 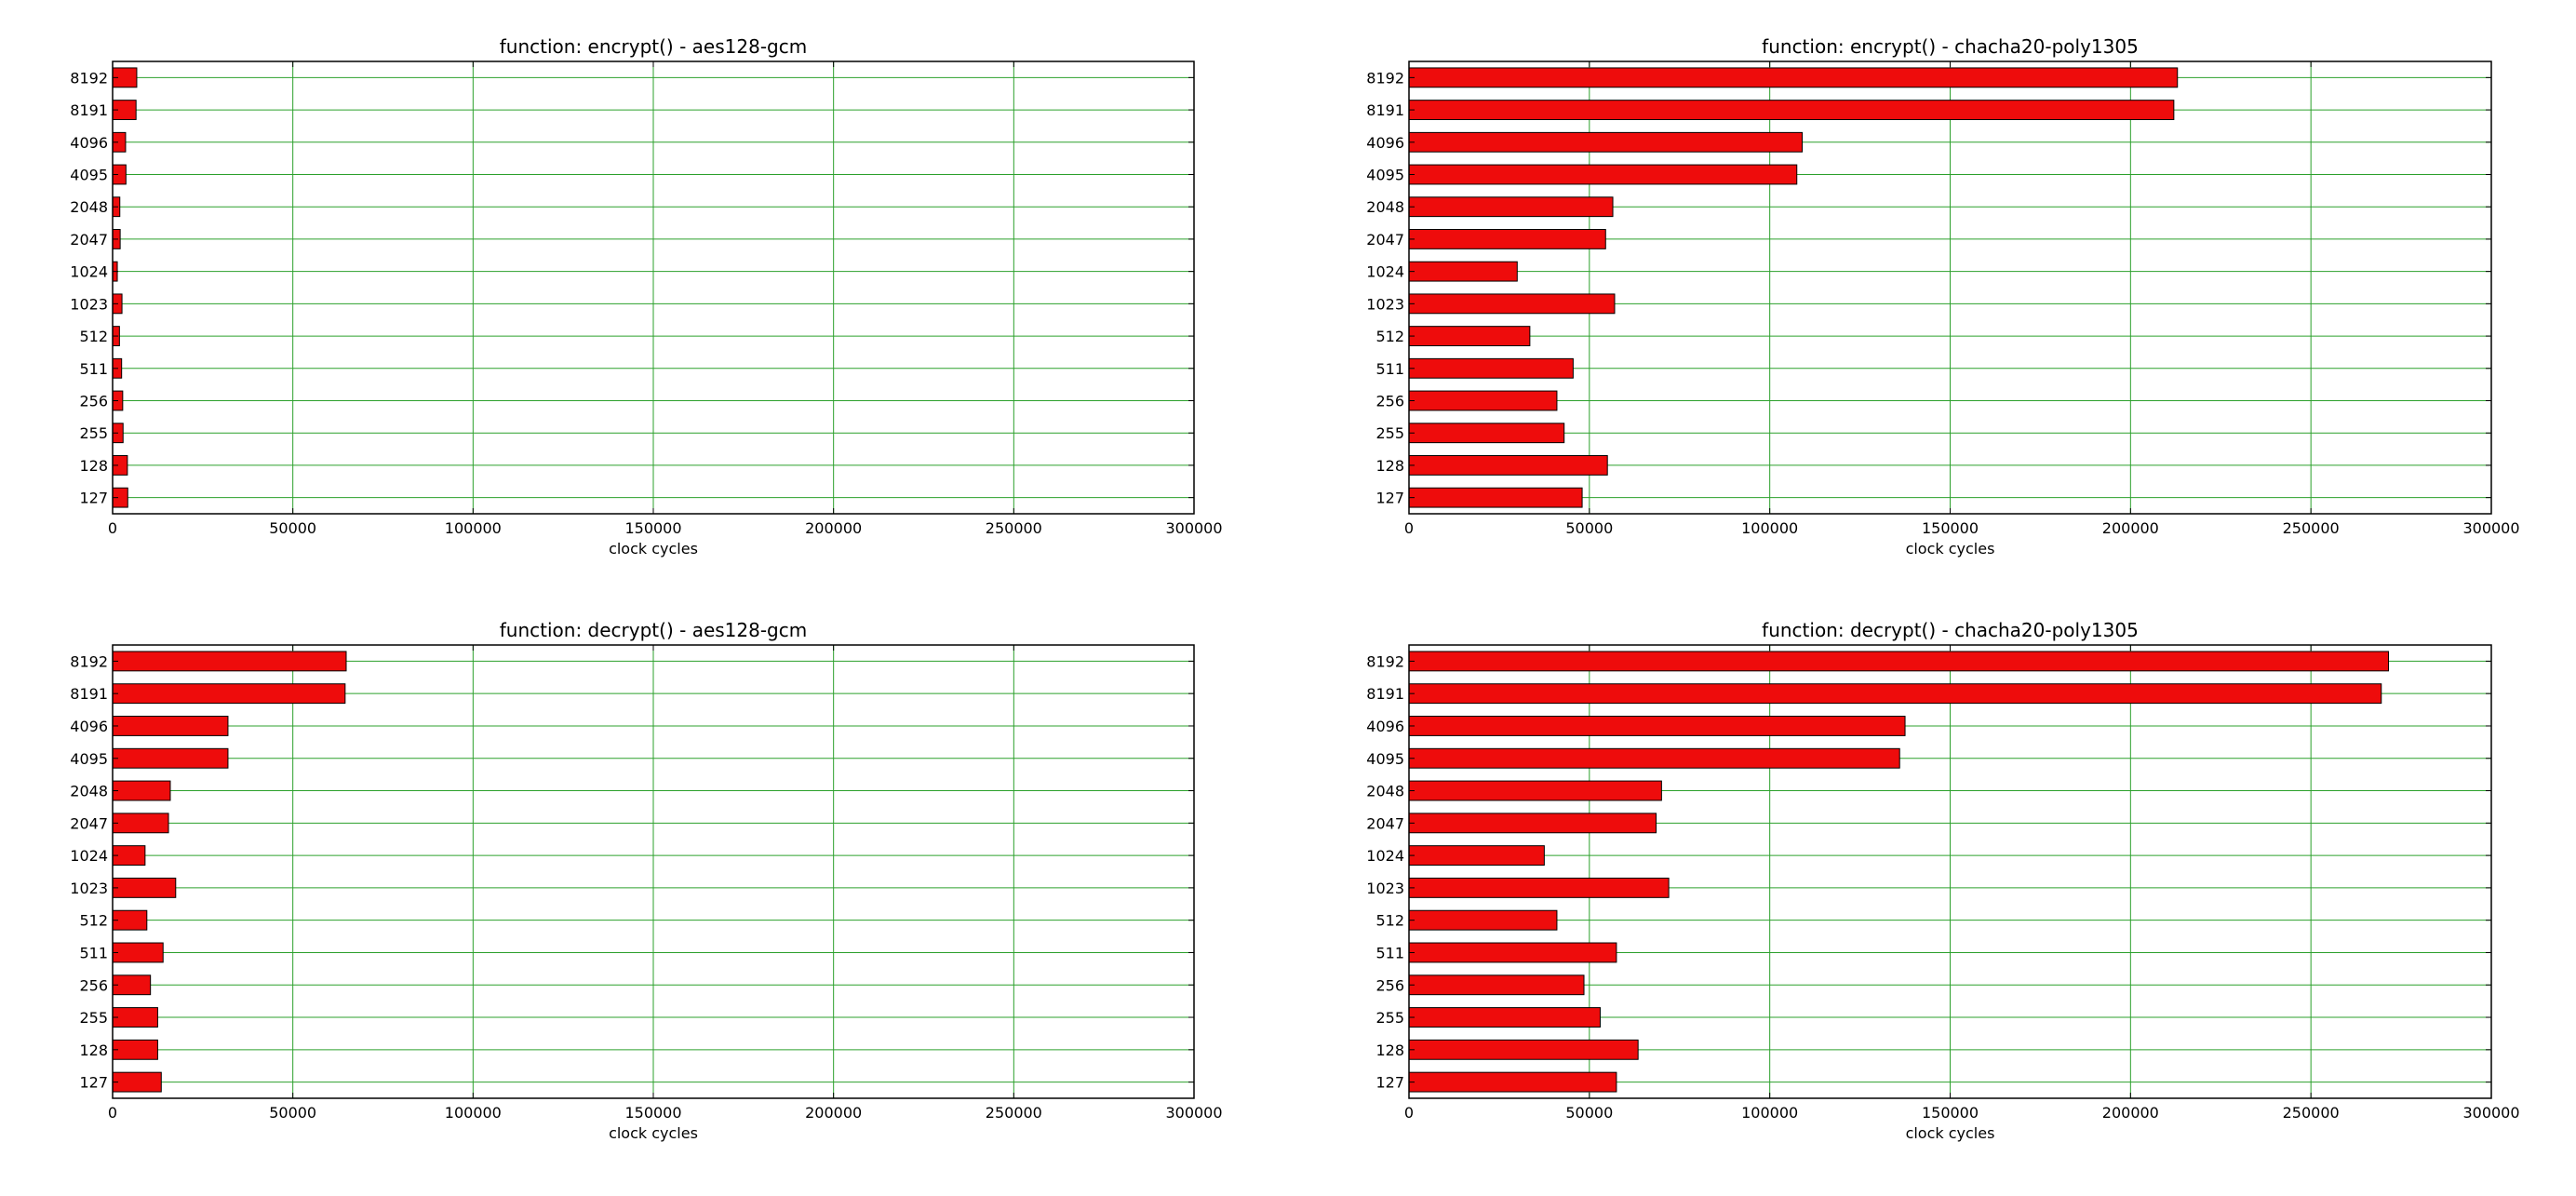 I want to click on chart-title: function: decrypt() - chacha20-poly1305, so click(x=1950, y=630).